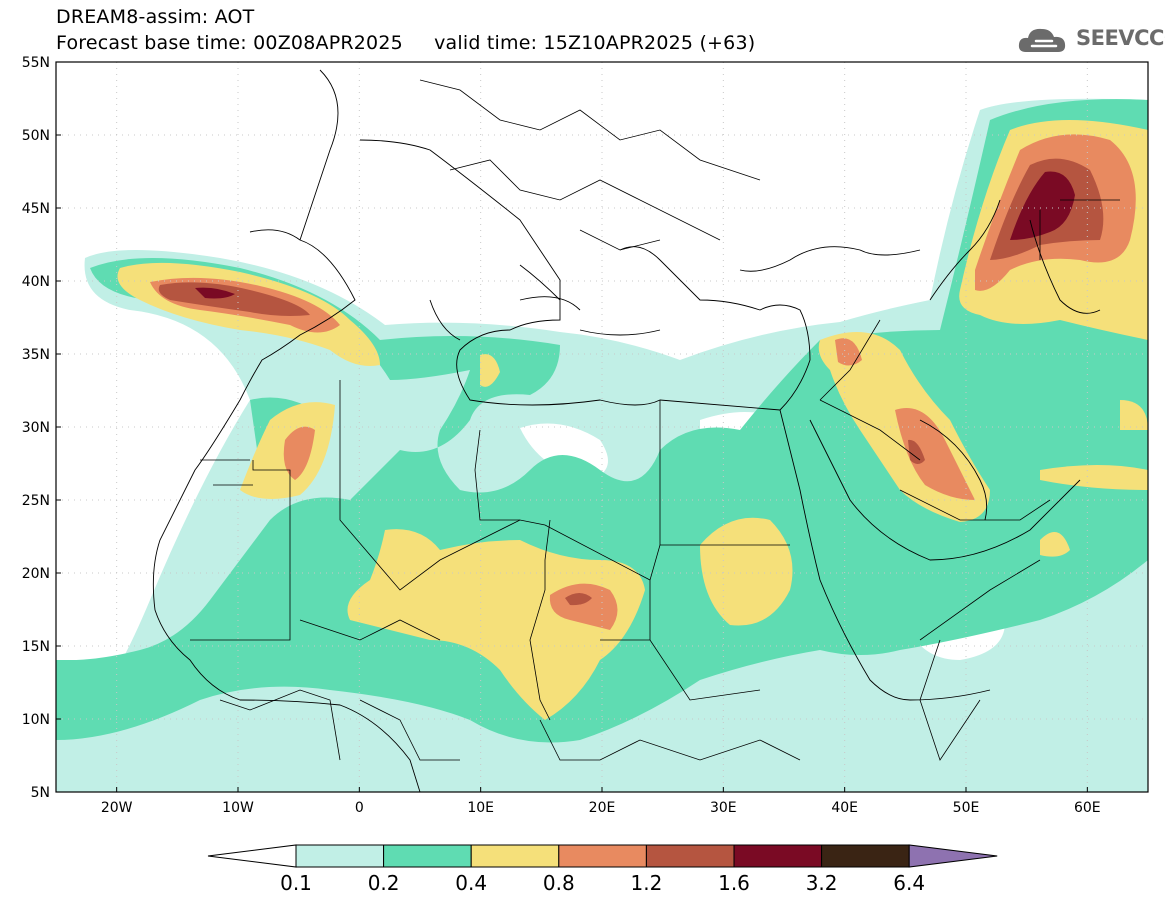  Describe the element at coordinates (844, 808) in the screenshot. I see `lon-tick-label: 40E` at that location.